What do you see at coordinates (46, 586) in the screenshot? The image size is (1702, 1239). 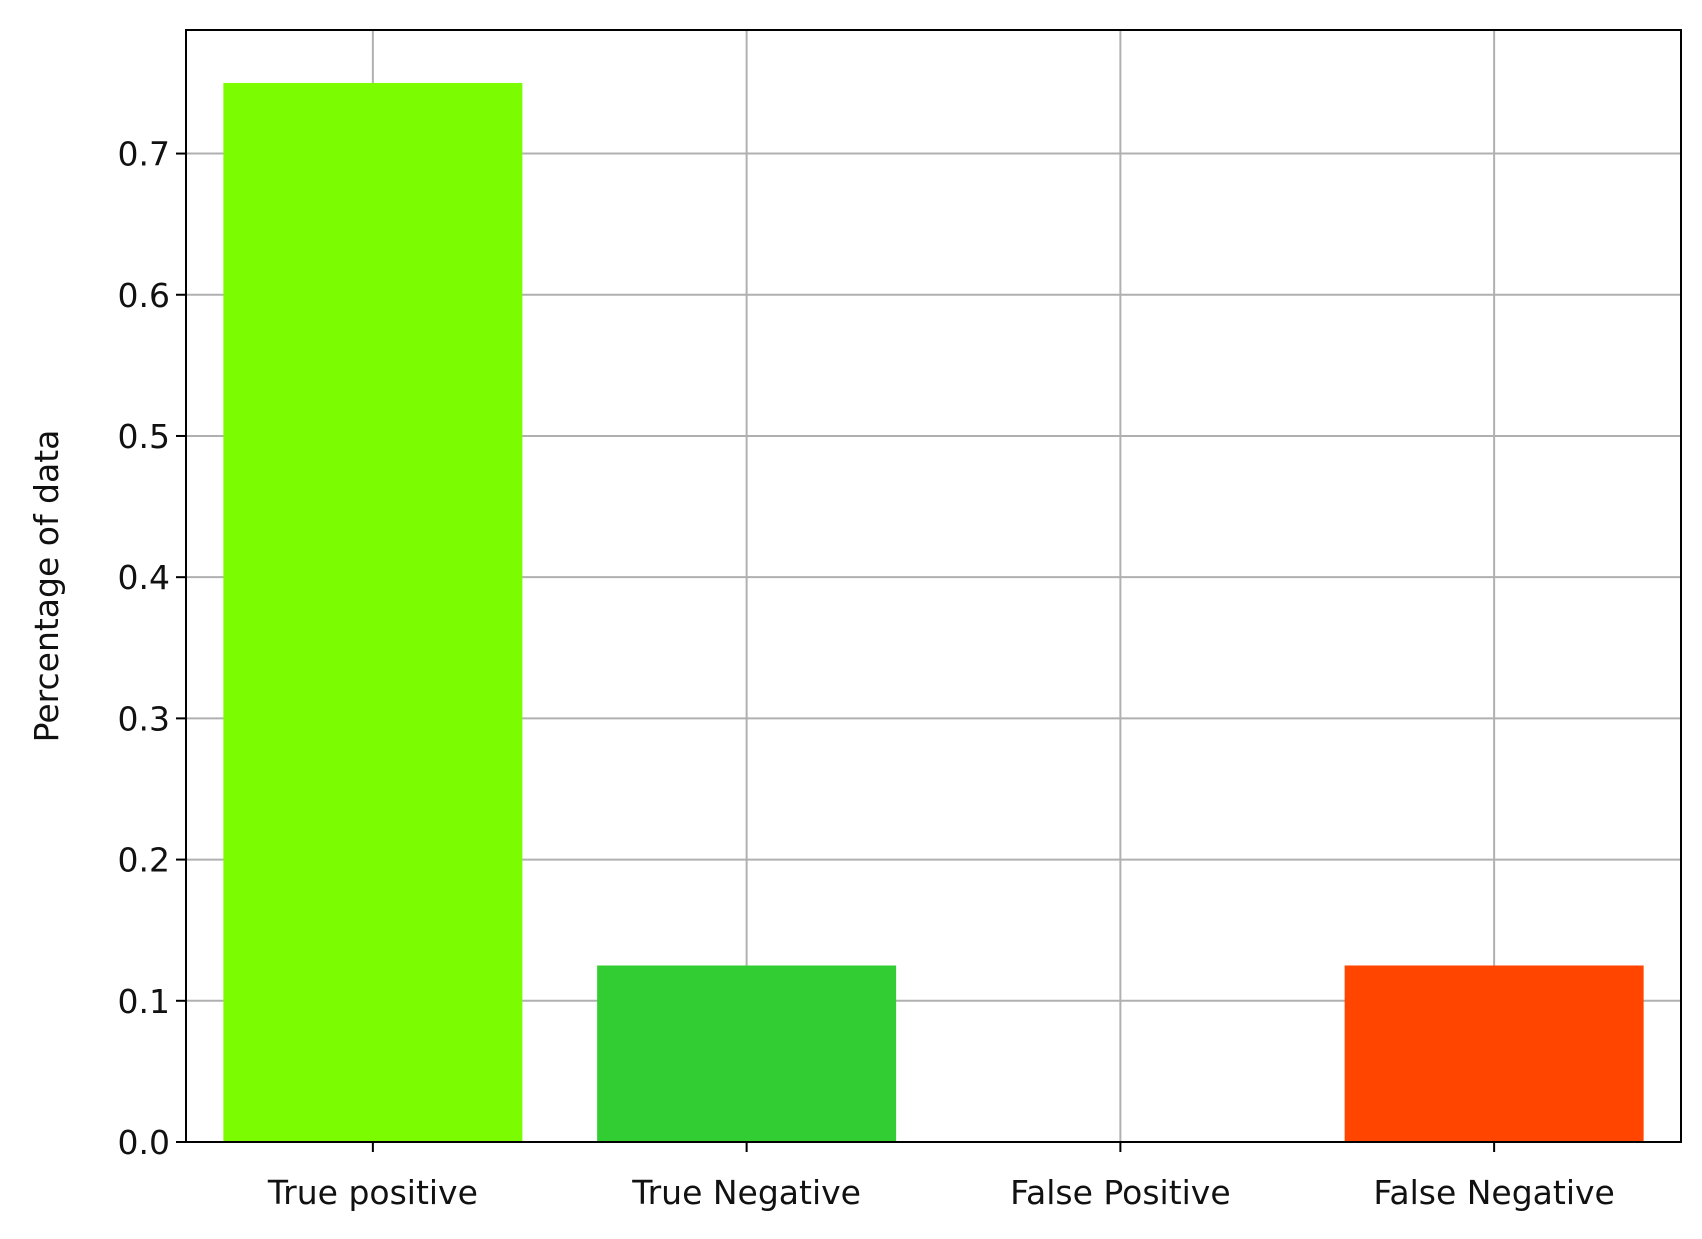 I see `y-axis-label: Percentage of data` at bounding box center [46, 586].